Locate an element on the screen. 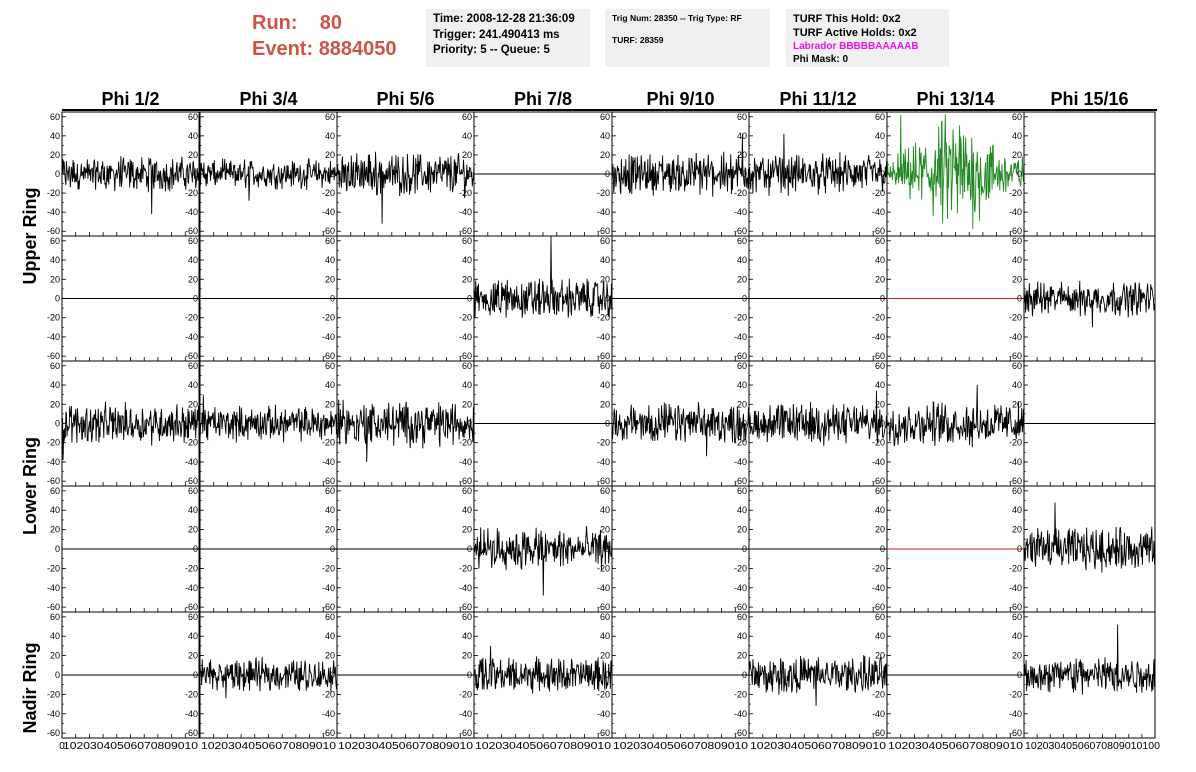 Image resolution: width=1196 pixels, height=772 pixels. priority-text: Priority: 5 -- Queue: 5 is located at coordinates (491, 50).